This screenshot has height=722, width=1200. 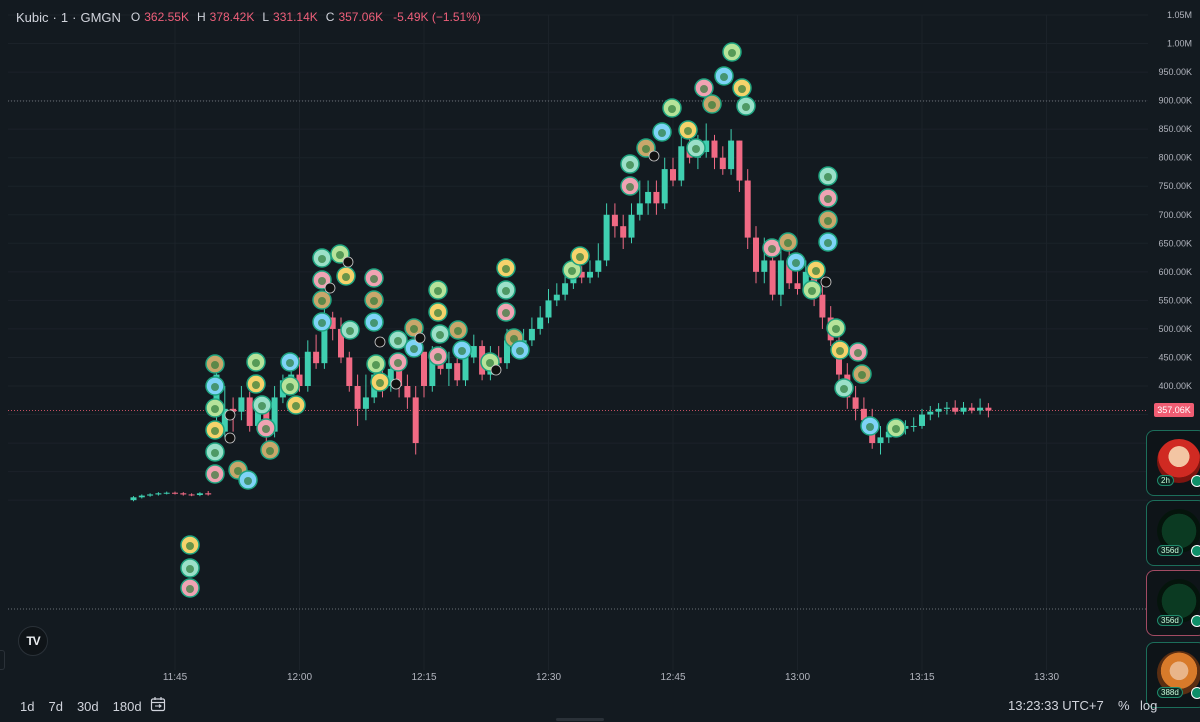 I want to click on price-axis-label: 700.00K, so click(x=1175, y=215).